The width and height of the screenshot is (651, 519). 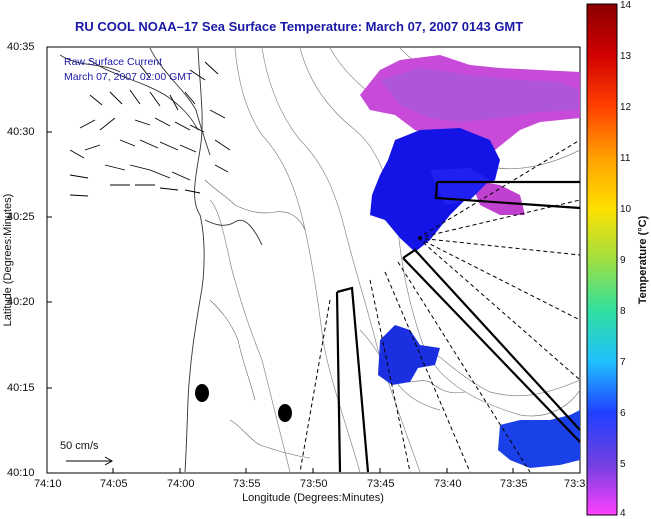 What do you see at coordinates (626, 209) in the screenshot?
I see `colorbar-tick-label: 10` at bounding box center [626, 209].